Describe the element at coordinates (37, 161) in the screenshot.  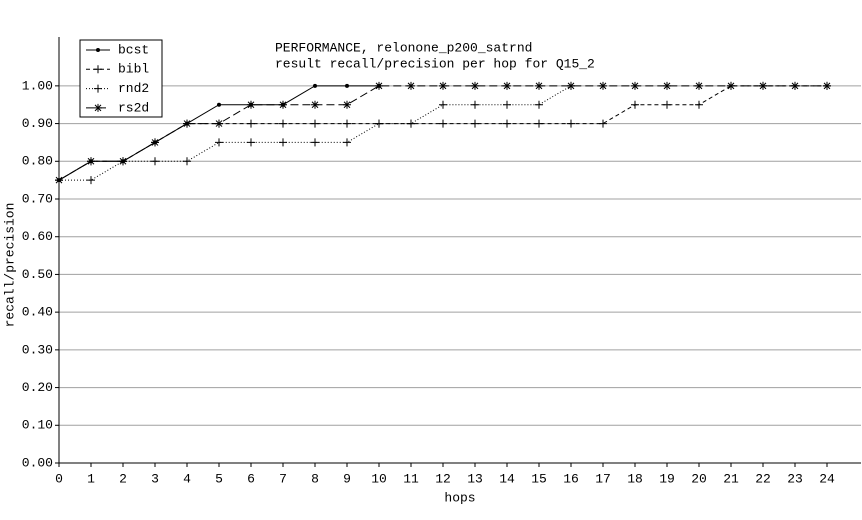
I see `y-tick-label: 0.80` at that location.